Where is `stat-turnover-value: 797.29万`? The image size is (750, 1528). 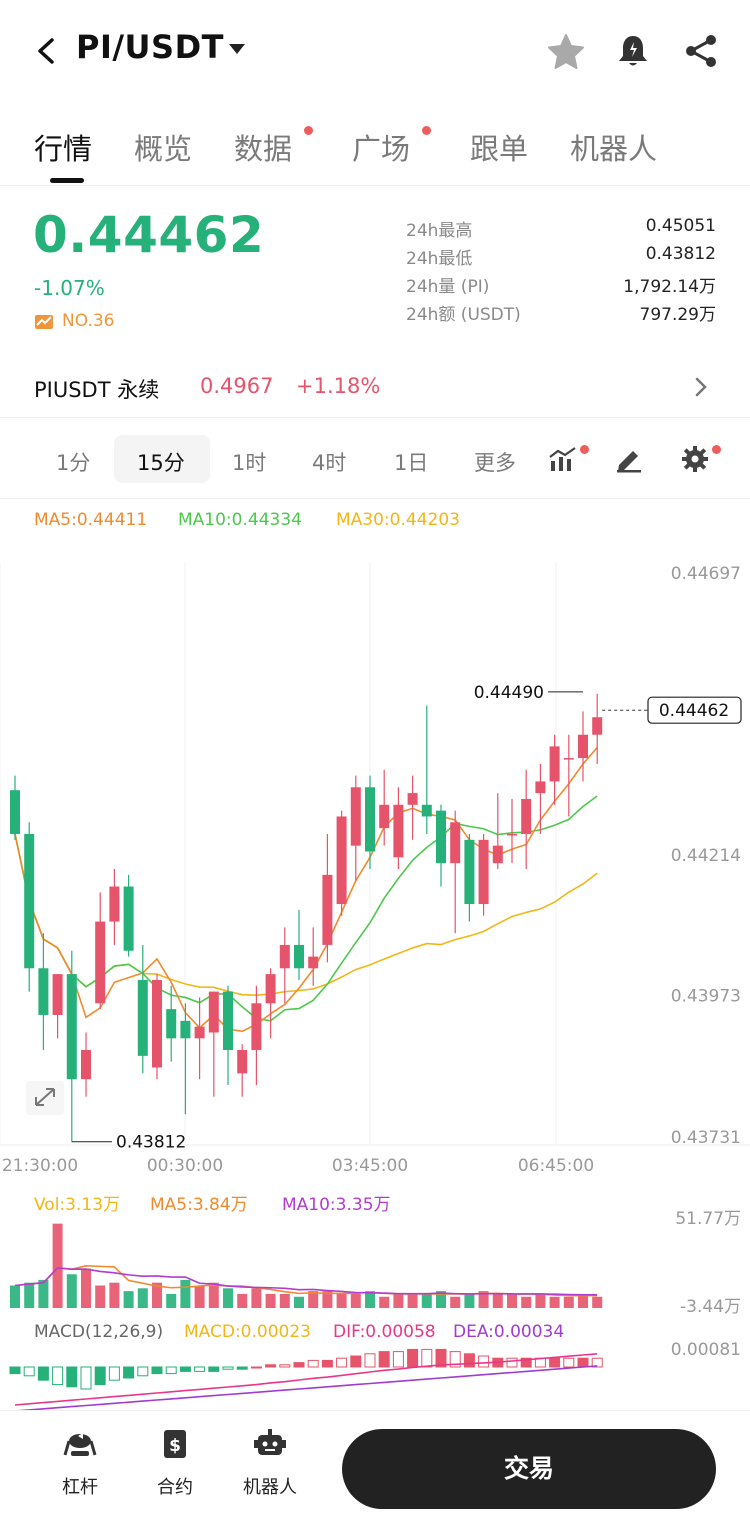
stat-turnover-value: 797.29万 is located at coordinates (677, 315).